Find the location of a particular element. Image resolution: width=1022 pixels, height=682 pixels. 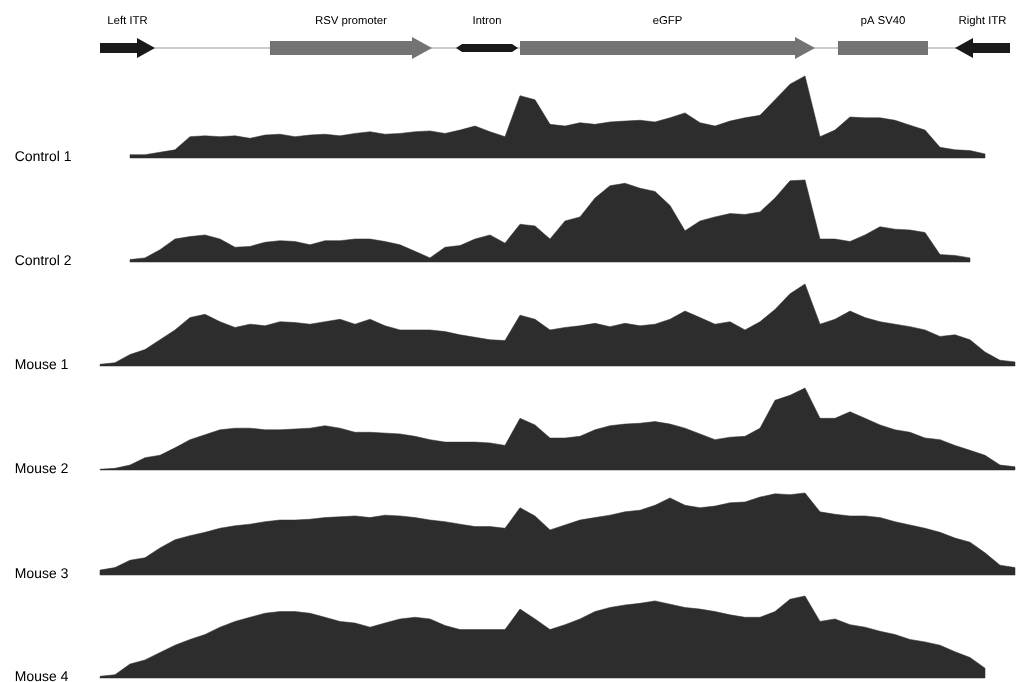

y-axis-title: Mouse 2 is located at coordinates (41, 468).